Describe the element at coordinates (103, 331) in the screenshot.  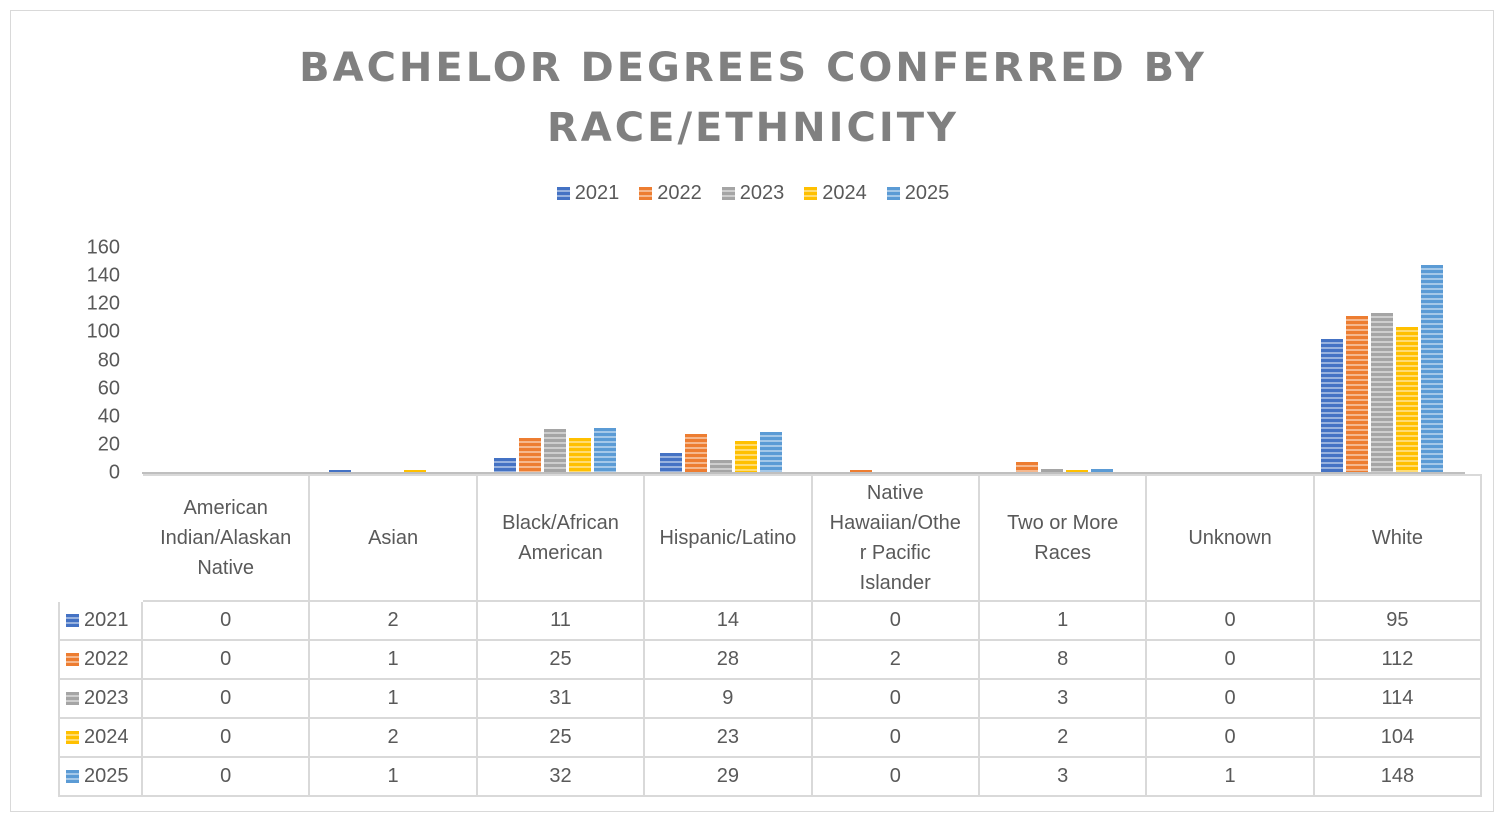
I see `y-tick-label: 100` at that location.